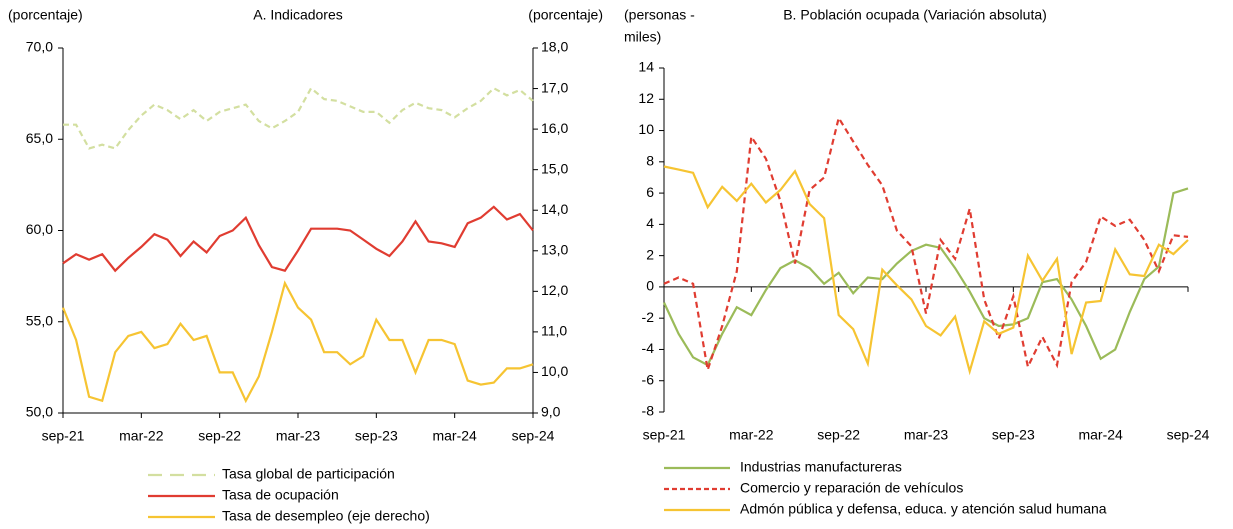 Image resolution: width=1233 pixels, height=529 pixels. Describe the element at coordinates (646, 98) in the screenshot. I see `y-tick-label: 12` at that location.